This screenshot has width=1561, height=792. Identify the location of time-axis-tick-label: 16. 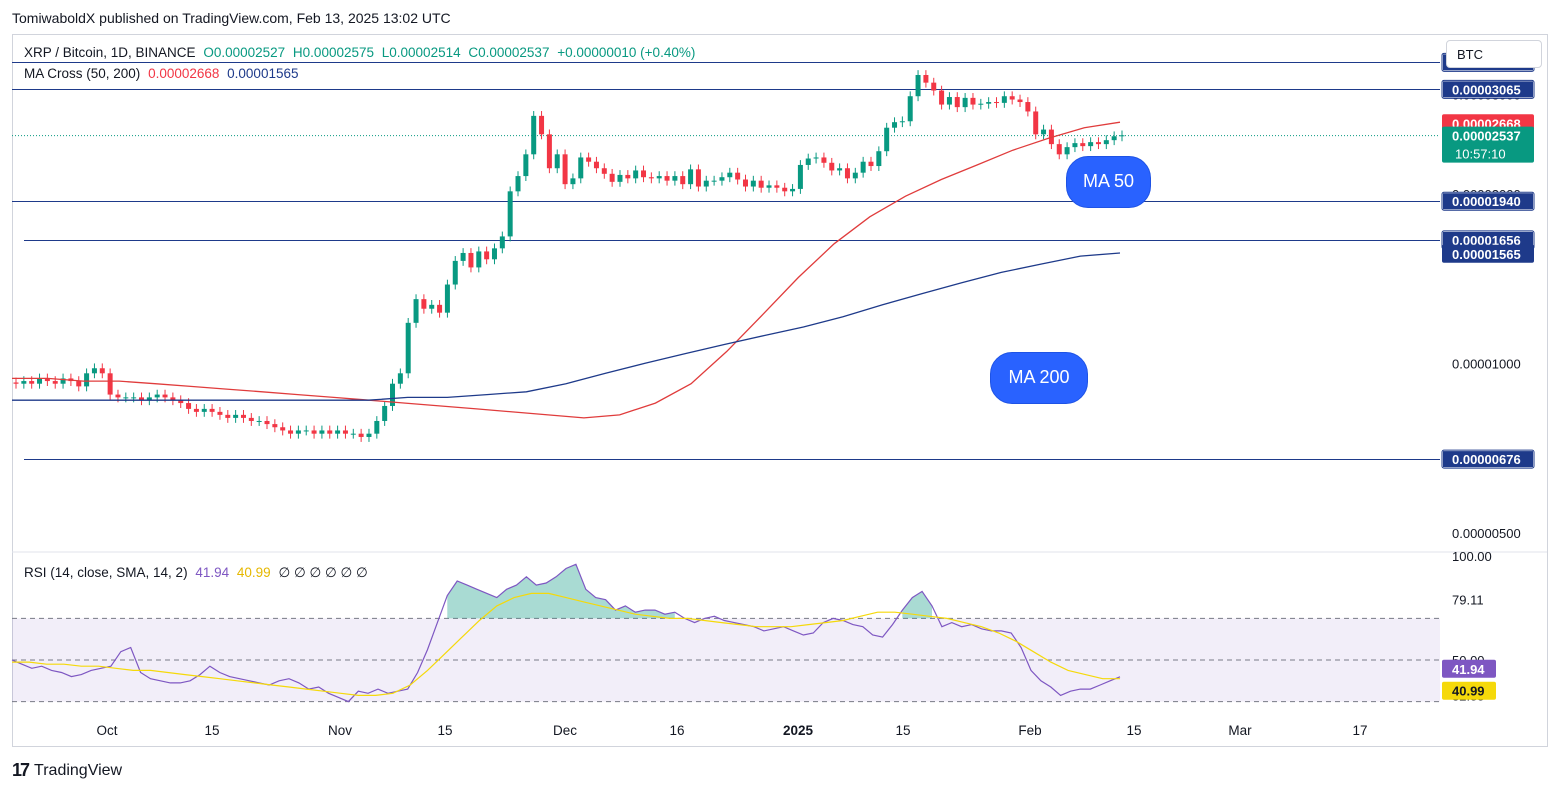
(676, 730).